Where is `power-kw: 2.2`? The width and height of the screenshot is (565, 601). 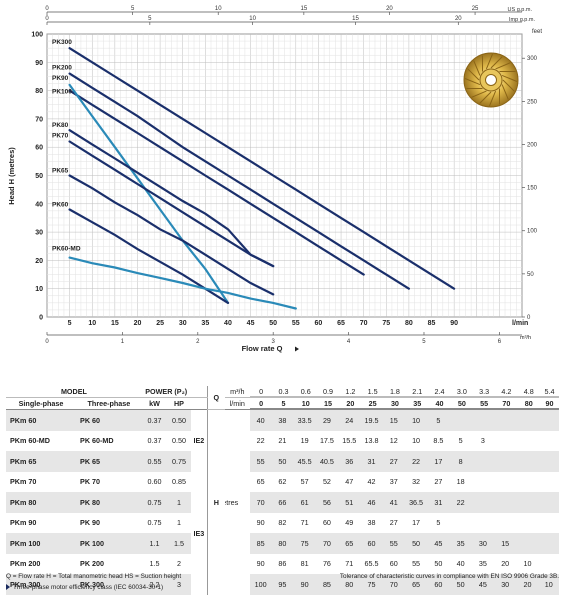 power-kw: 2.2 is located at coordinates (154, 584).